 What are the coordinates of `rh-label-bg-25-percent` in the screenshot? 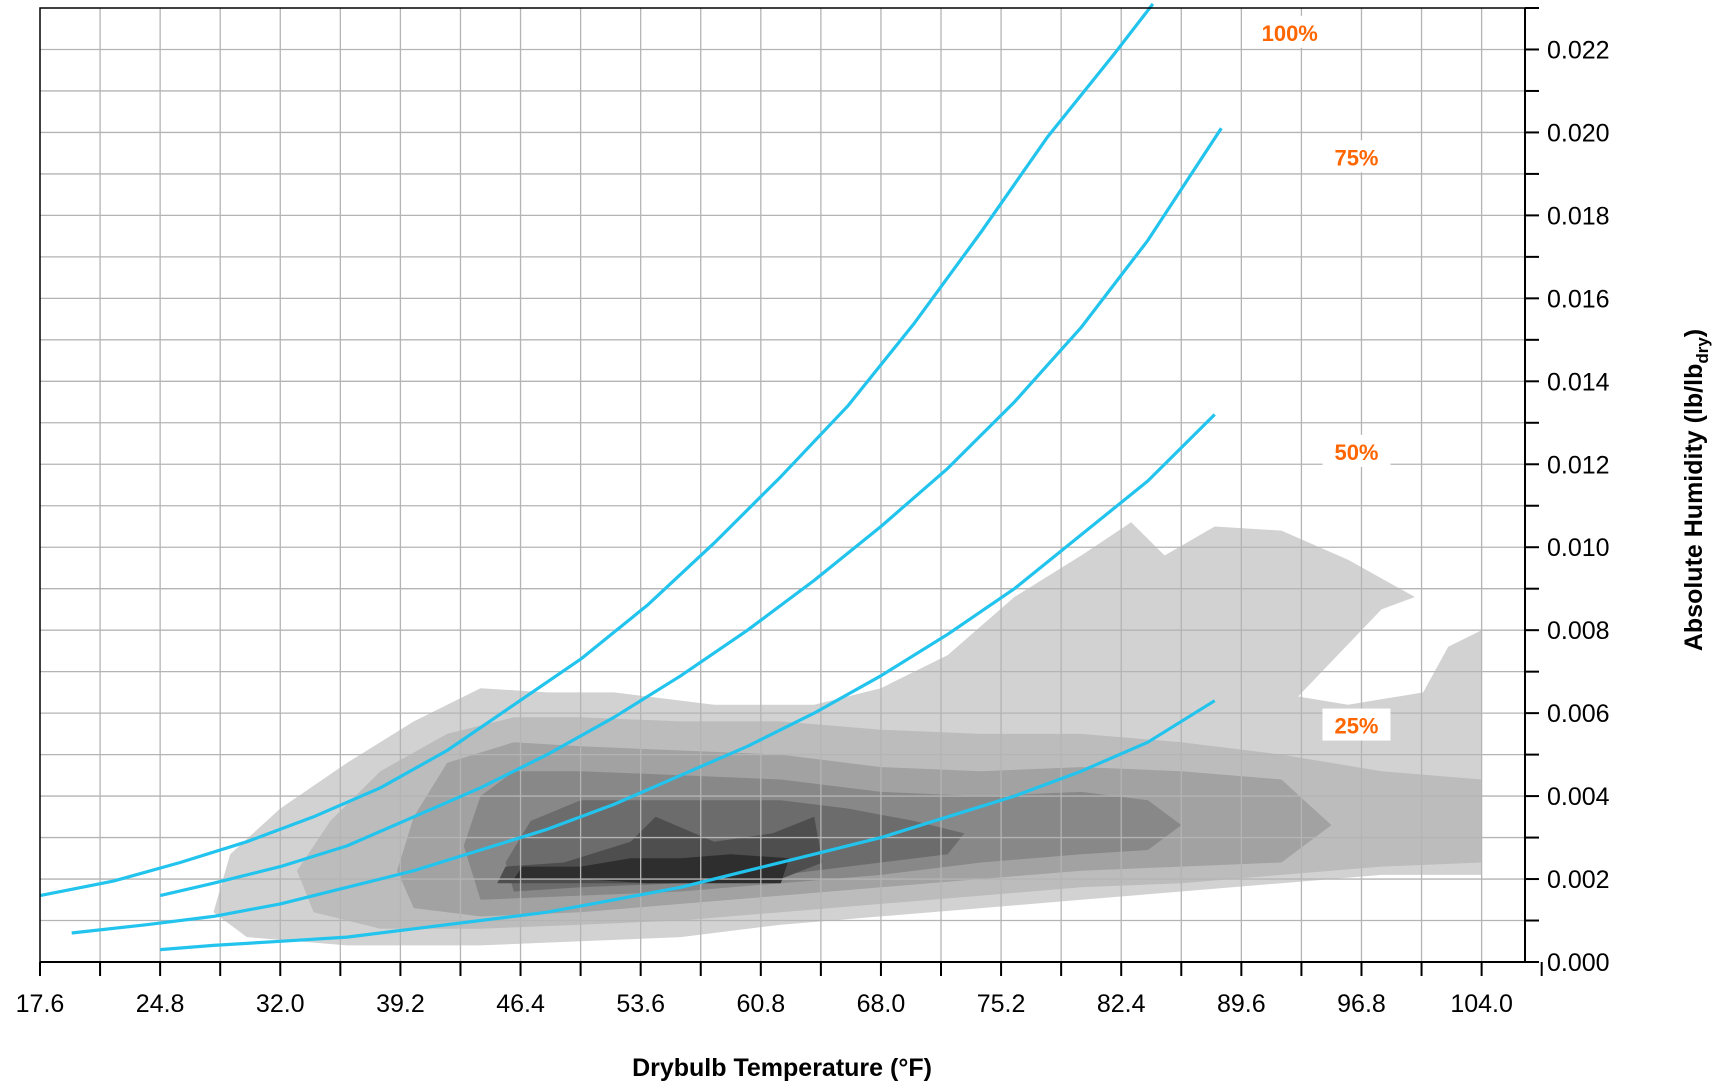 It's located at (1356, 724).